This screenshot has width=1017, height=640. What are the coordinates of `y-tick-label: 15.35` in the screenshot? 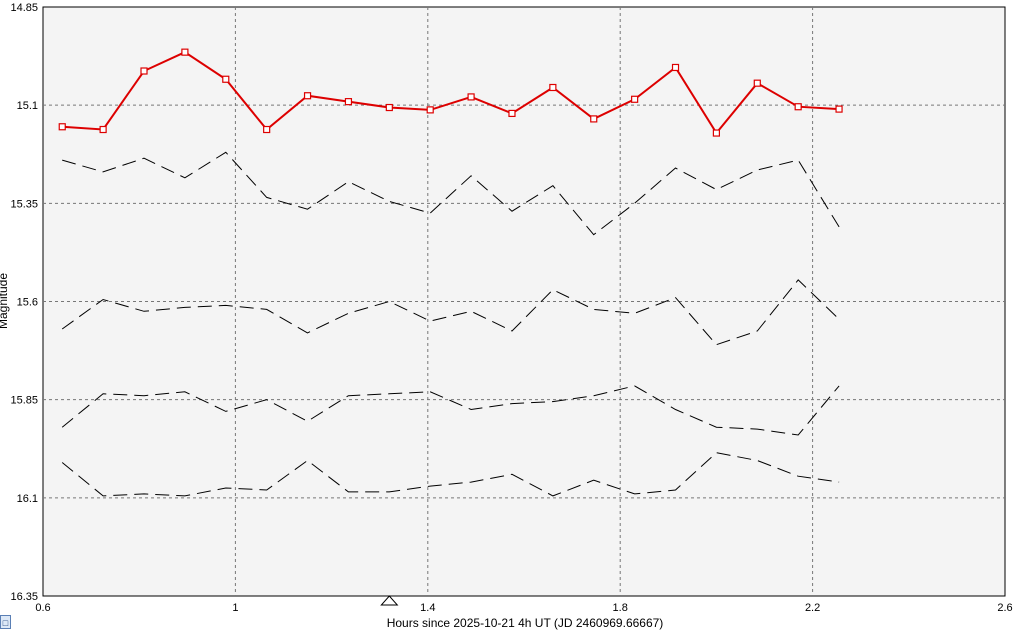 It's located at (24, 204).